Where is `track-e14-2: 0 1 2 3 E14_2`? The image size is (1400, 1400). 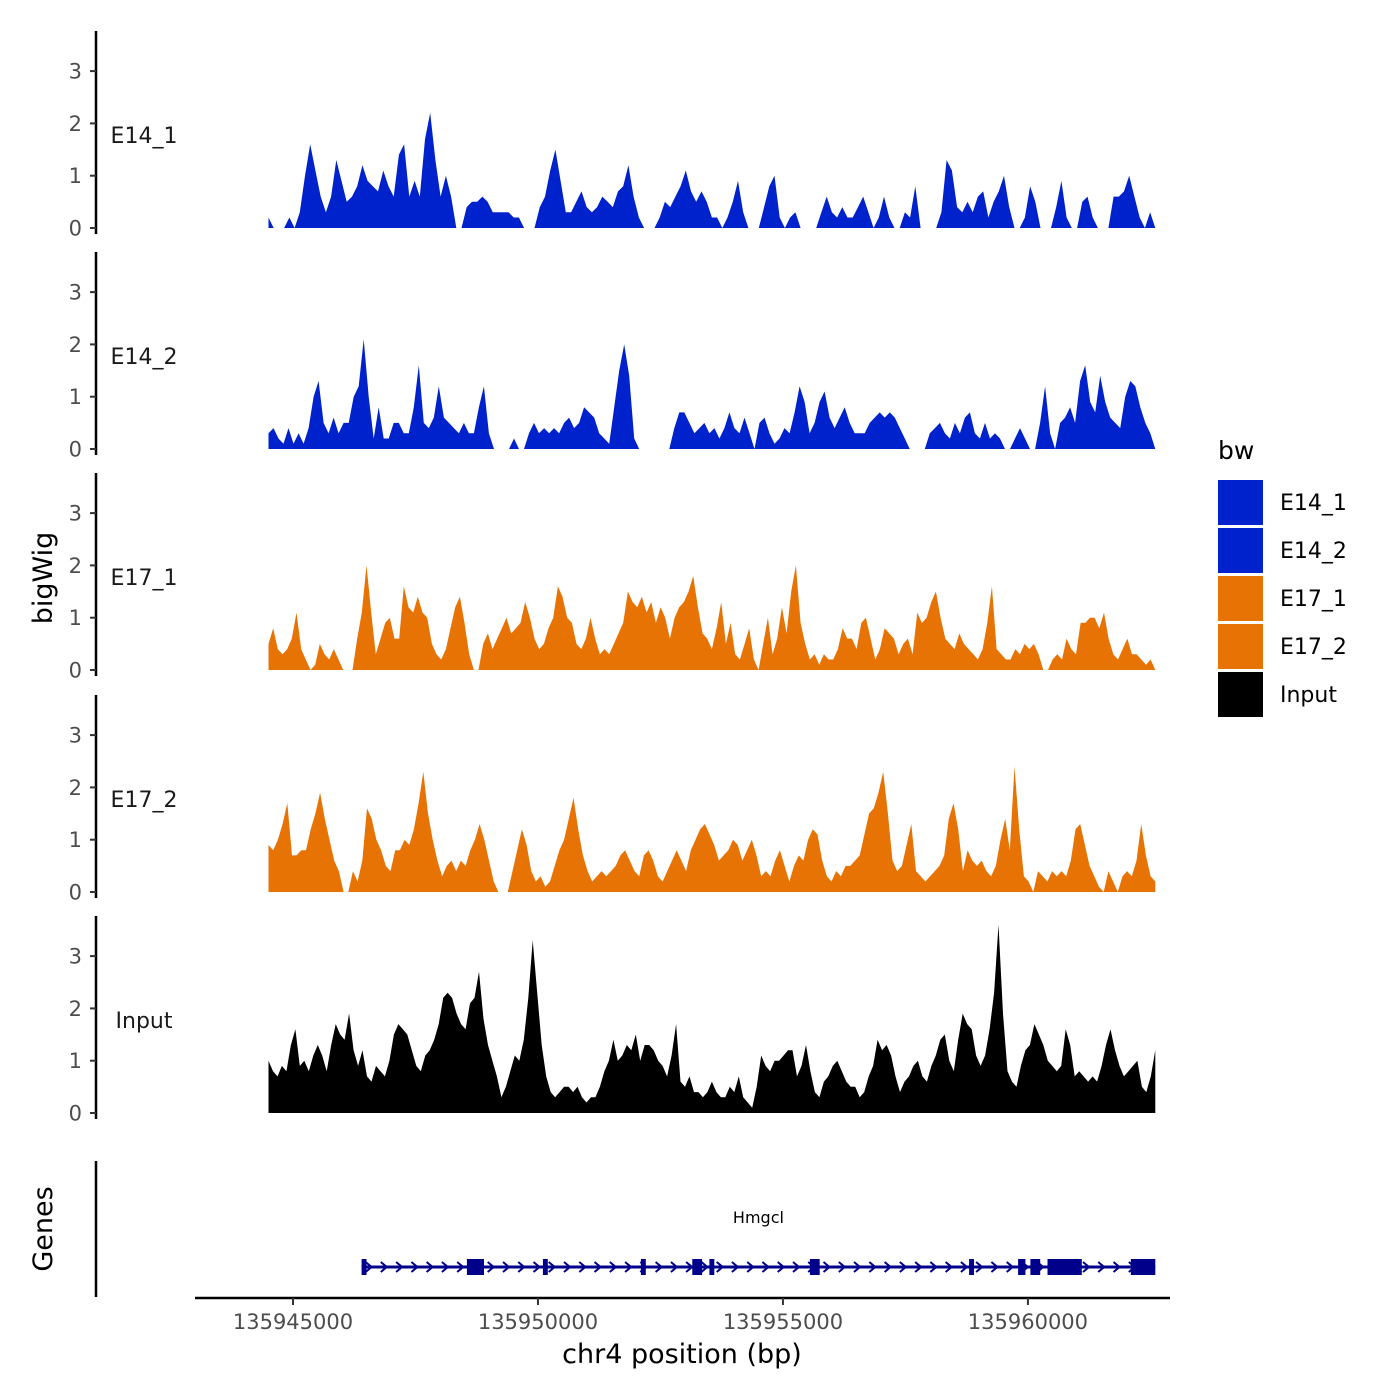 track-e14-2: 0 1 2 3 E14_2 is located at coordinates (612, 357).